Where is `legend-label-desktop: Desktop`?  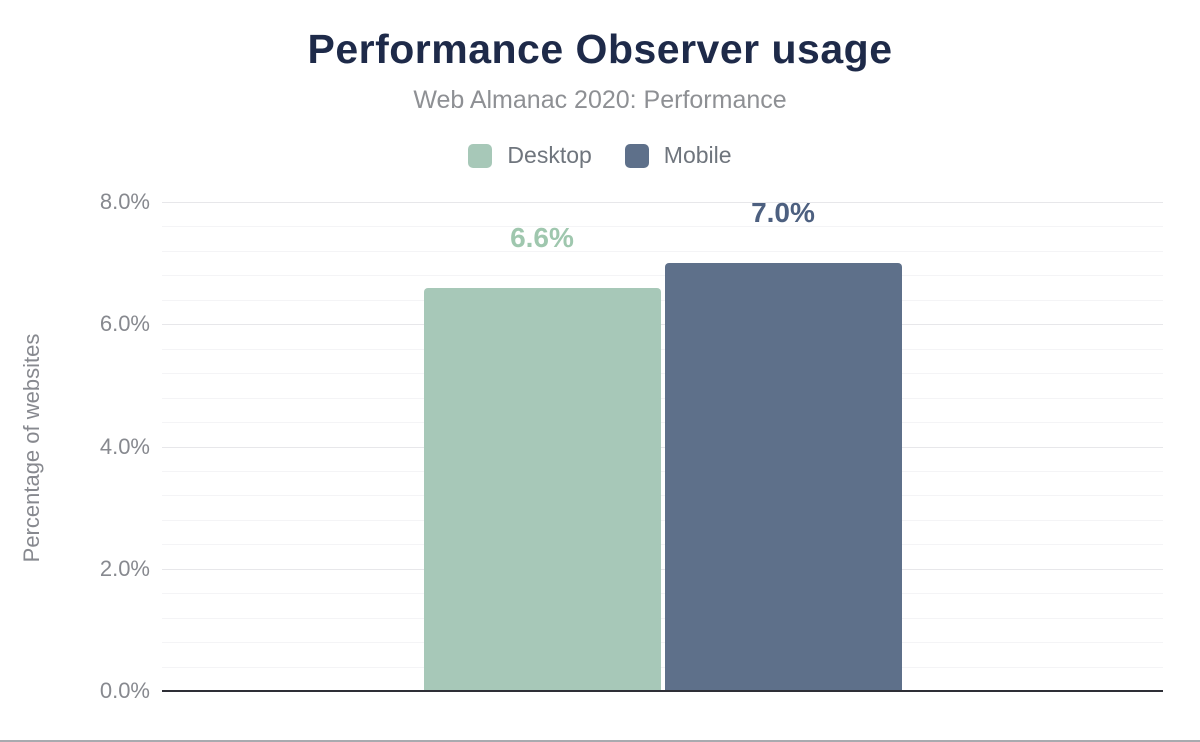 legend-label-desktop: Desktop is located at coordinates (549, 155).